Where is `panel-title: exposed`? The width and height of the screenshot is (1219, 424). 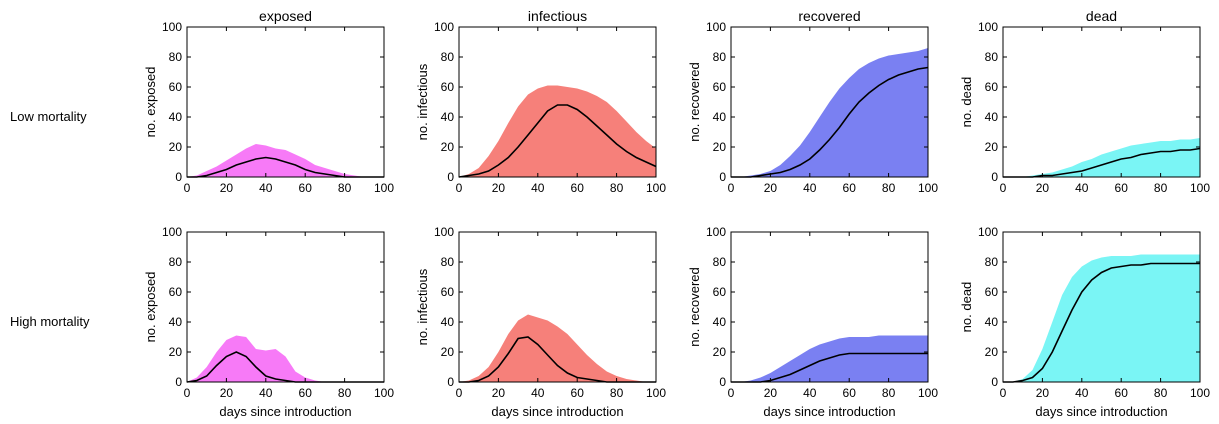
panel-title: exposed is located at coordinates (285, 16).